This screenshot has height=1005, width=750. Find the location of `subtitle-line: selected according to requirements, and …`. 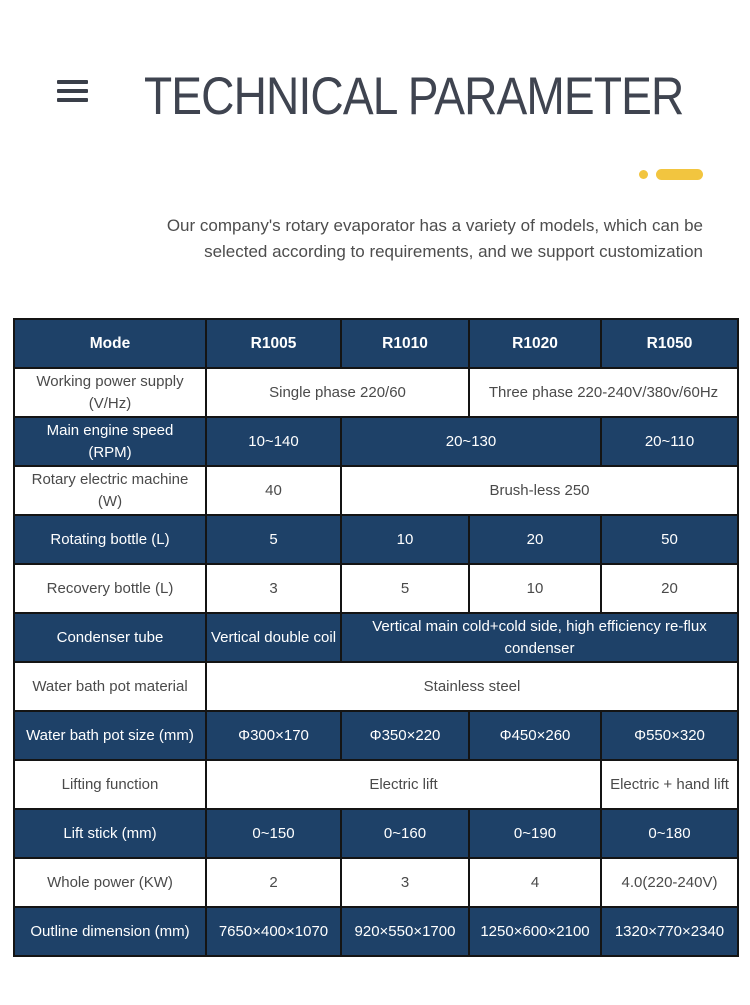

subtitle-line: selected according to requirements, and … is located at coordinates (453, 251).